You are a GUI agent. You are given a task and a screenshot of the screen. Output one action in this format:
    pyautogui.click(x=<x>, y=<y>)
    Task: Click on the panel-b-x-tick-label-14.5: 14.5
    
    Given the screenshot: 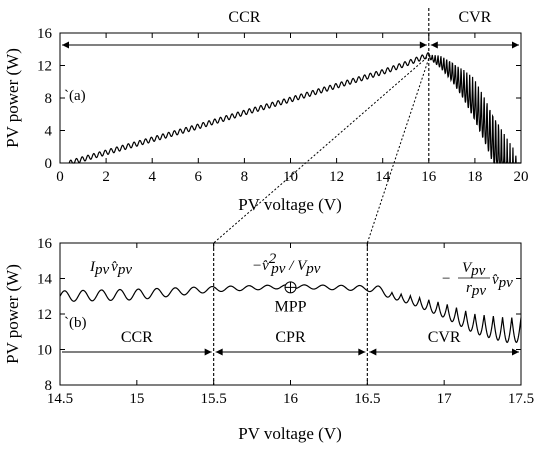 What is the action you would take?
    pyautogui.click(x=60, y=399)
    